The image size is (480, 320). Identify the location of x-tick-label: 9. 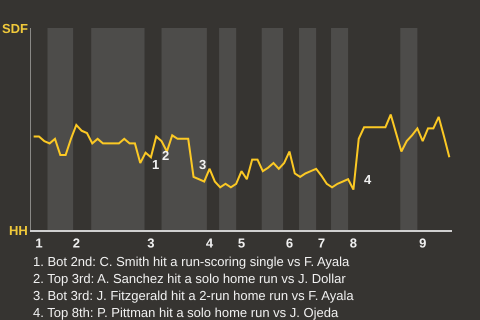
(422, 243).